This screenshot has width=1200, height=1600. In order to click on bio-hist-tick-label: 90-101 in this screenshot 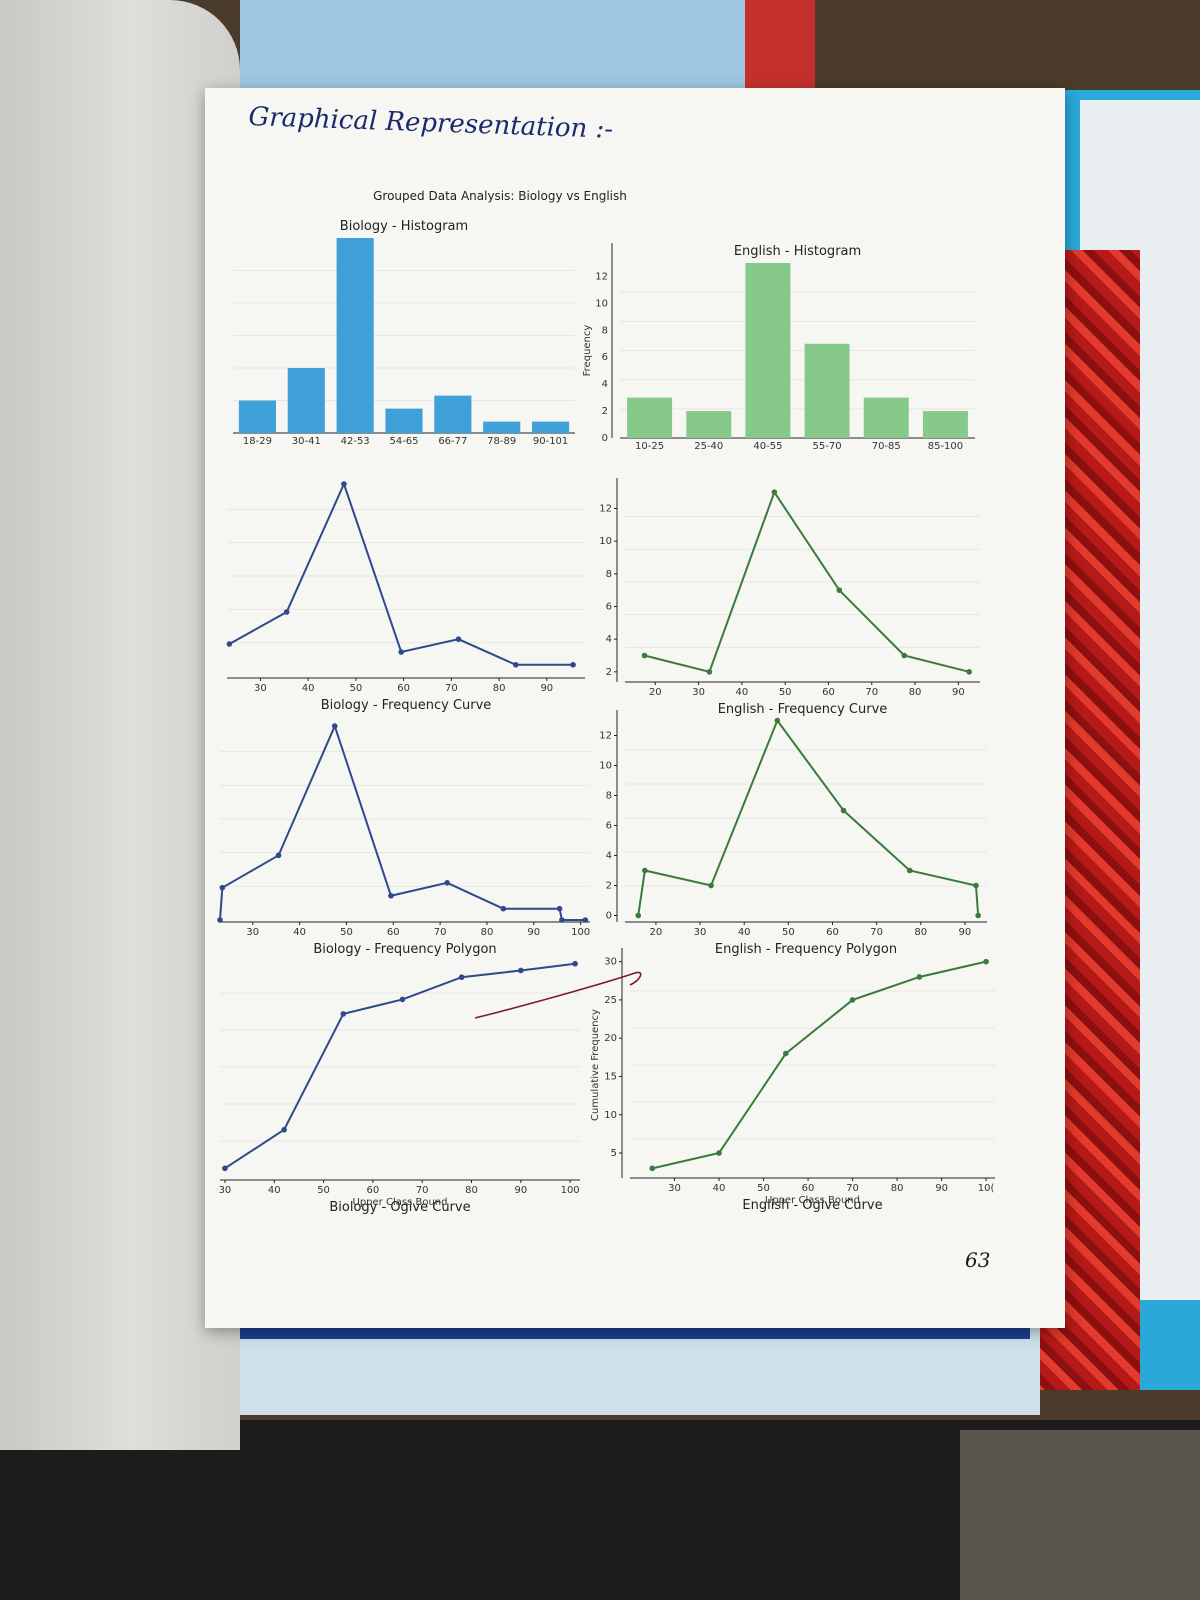, I will do `click(550, 441)`.